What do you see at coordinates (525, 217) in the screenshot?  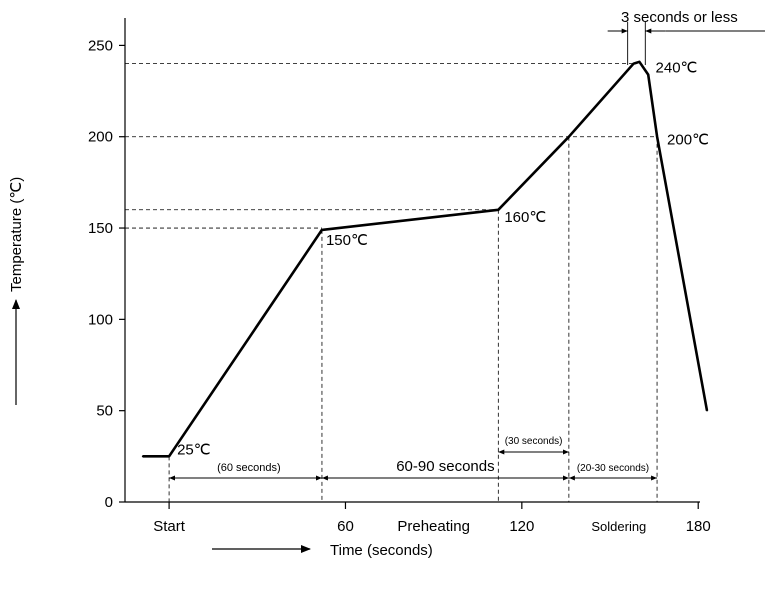 I see `point-label-160: 160℃` at bounding box center [525, 217].